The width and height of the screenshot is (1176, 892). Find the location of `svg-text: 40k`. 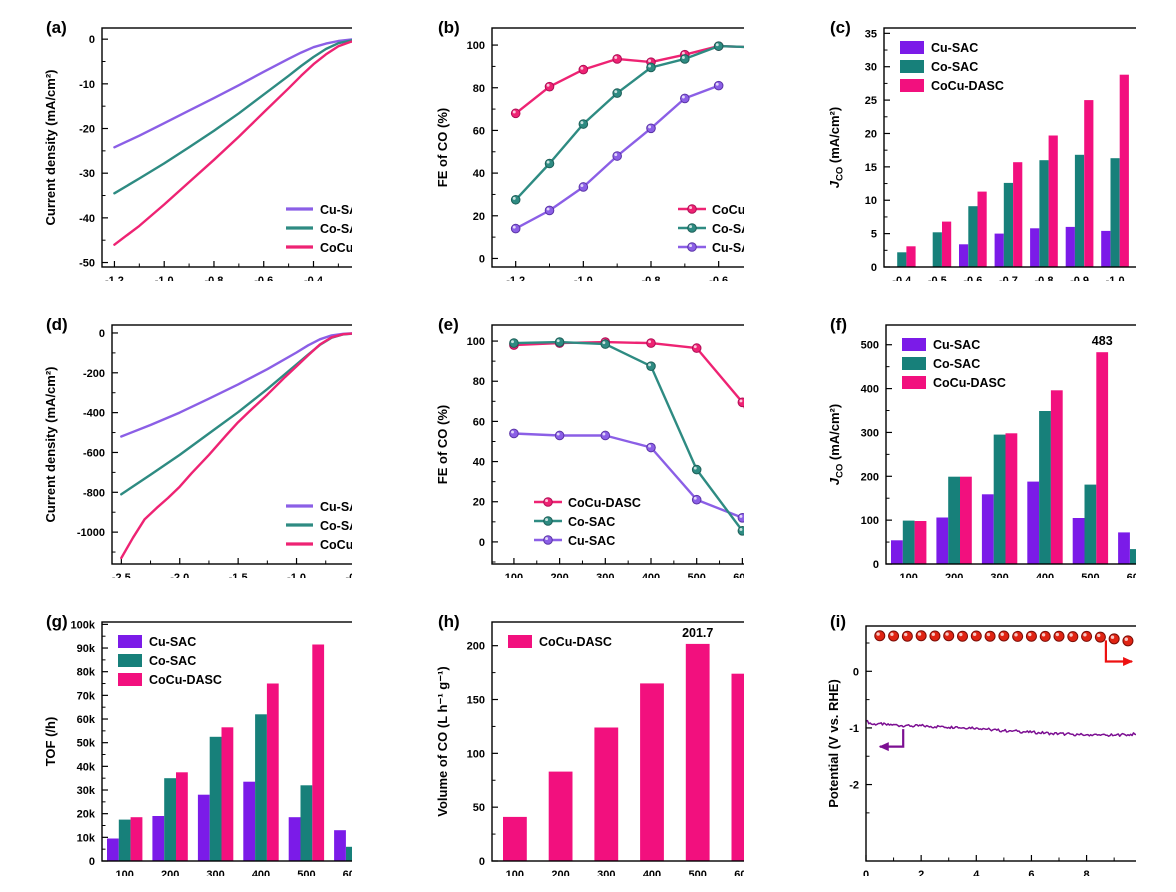

svg-text: 40k is located at coordinates (86, 767).